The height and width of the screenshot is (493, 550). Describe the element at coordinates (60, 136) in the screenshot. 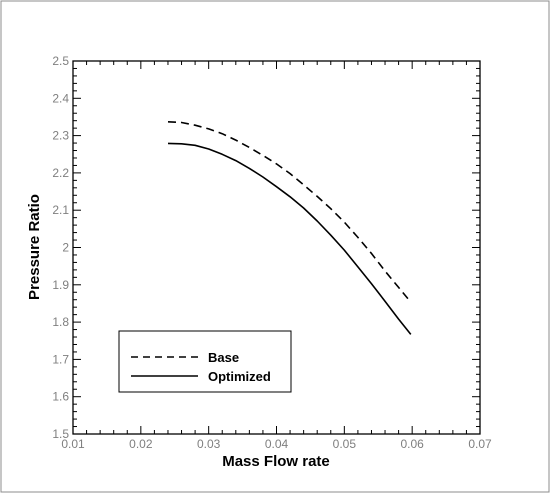

I see `y-tick-label: 2.3` at that location.